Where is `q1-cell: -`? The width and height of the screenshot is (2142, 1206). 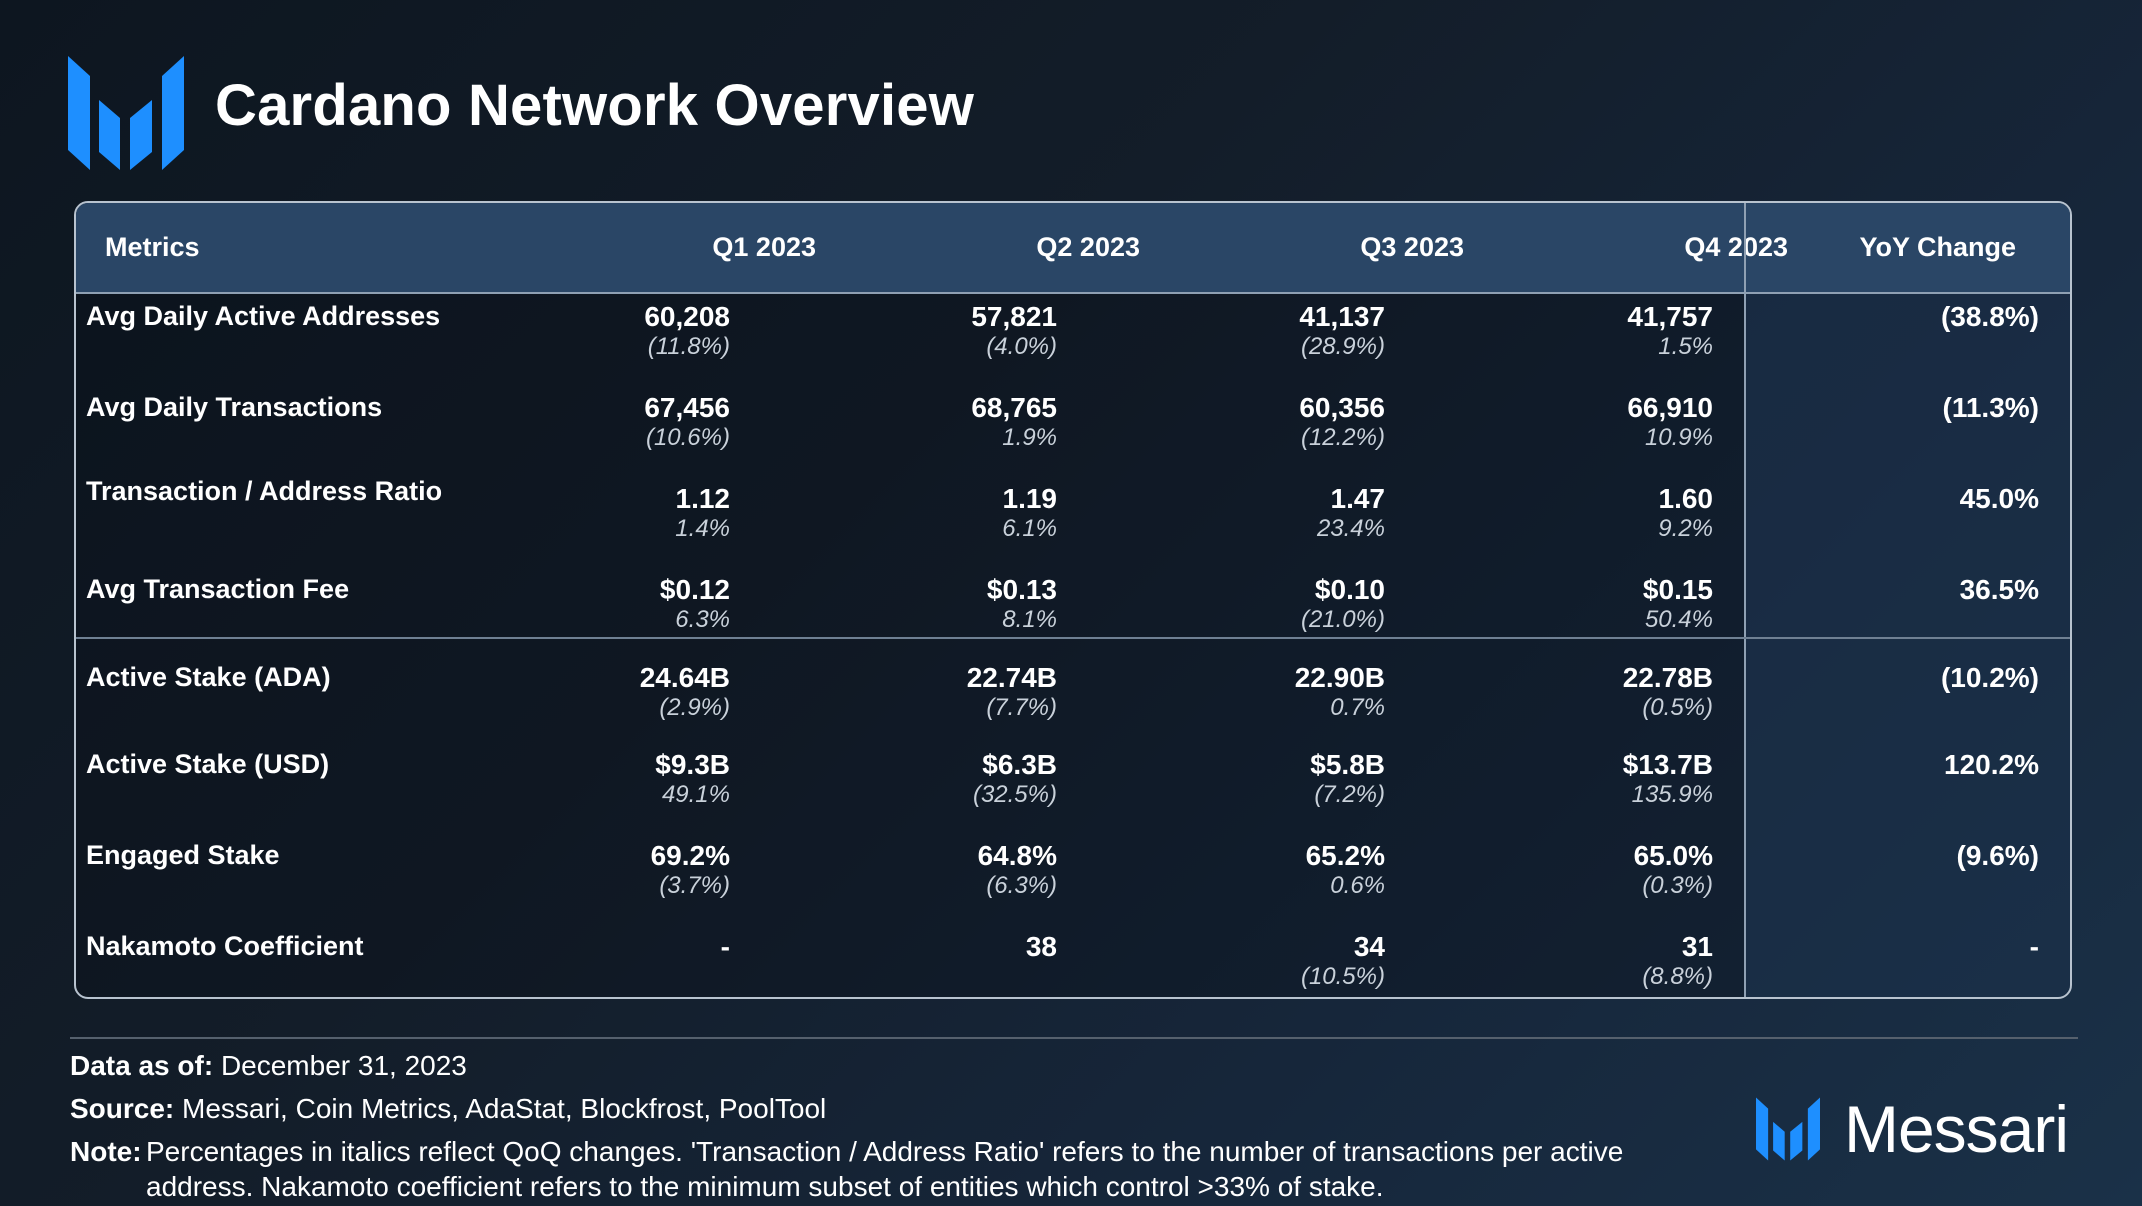 q1-cell: - is located at coordinates (630, 961).